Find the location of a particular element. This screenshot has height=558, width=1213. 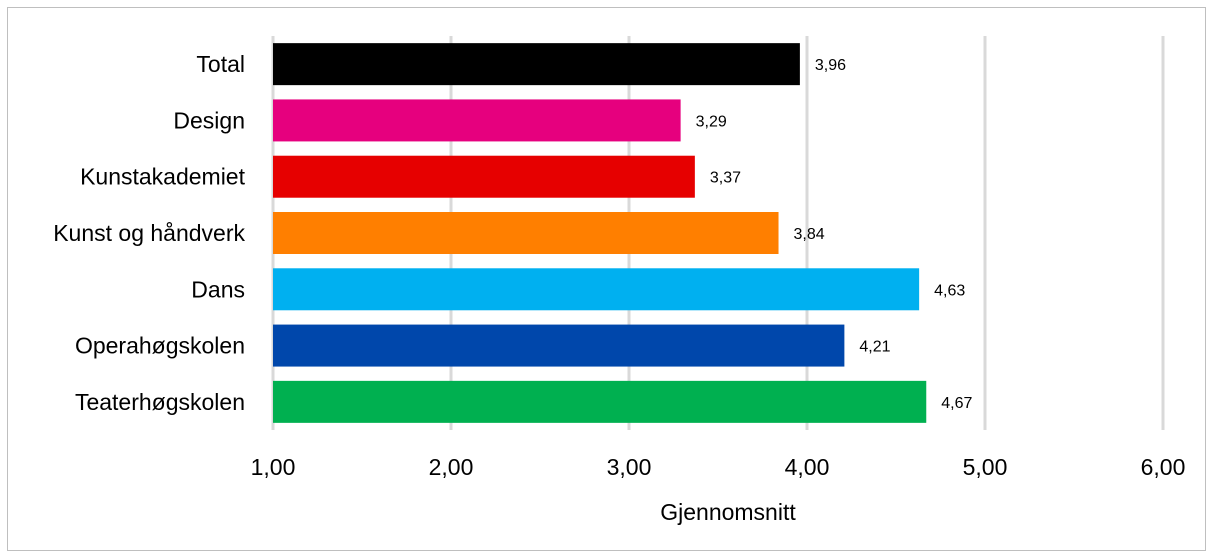

category-label: Dans is located at coordinates (218, 289).